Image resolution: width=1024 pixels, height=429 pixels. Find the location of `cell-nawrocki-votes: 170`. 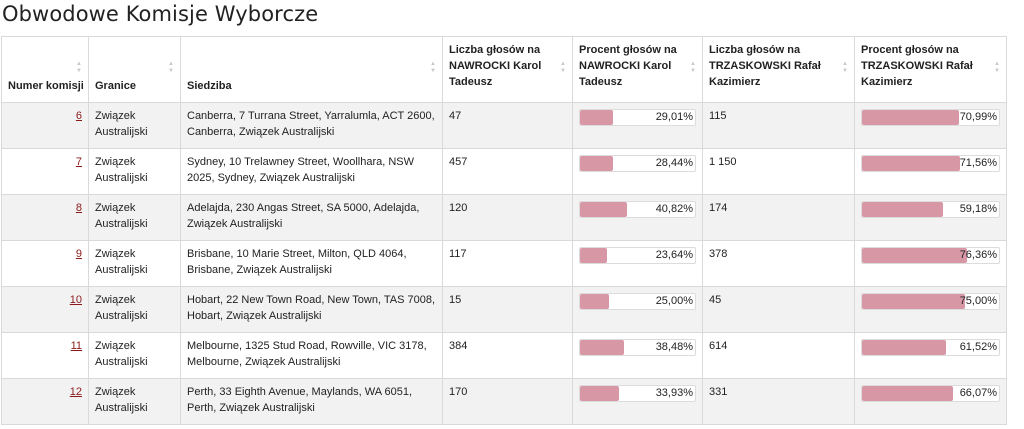

cell-nawrocki-votes: 170 is located at coordinates (507, 401).